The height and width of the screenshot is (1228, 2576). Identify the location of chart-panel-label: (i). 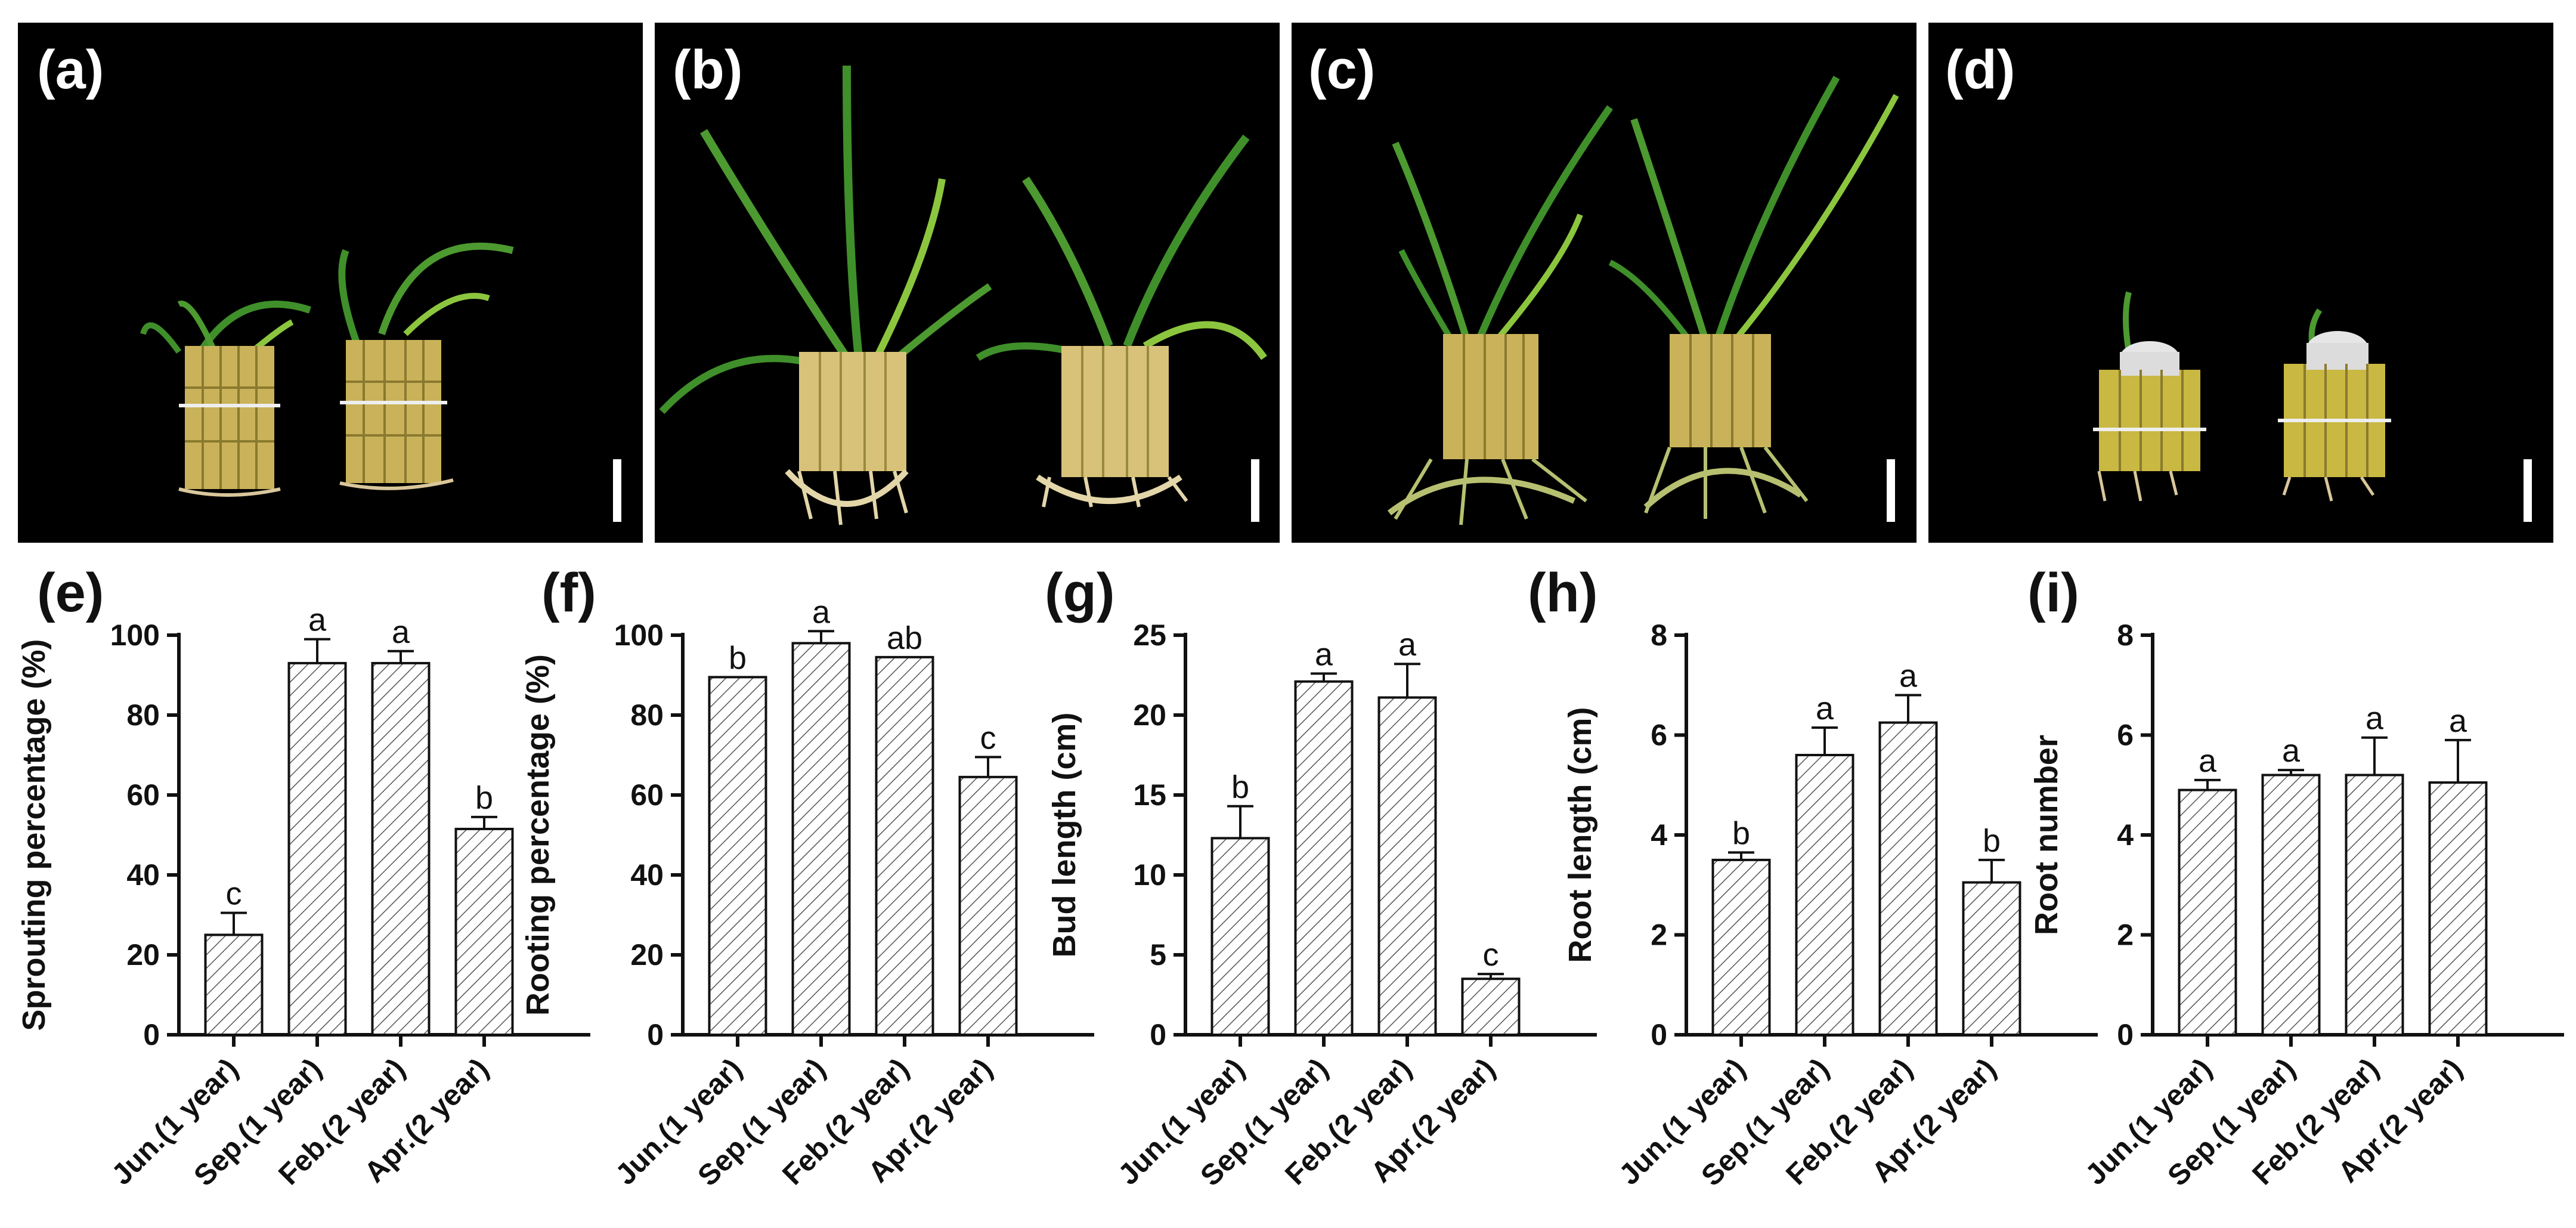
(2053, 592).